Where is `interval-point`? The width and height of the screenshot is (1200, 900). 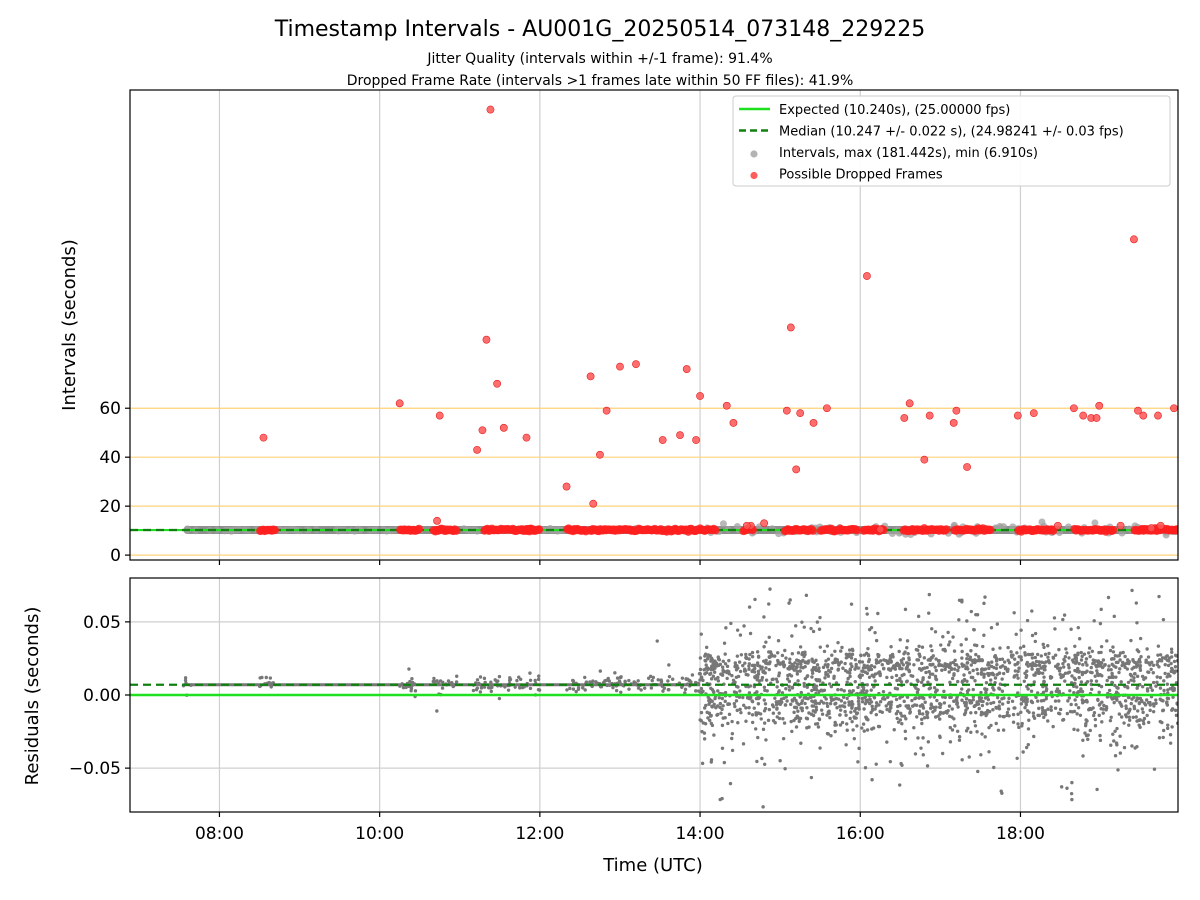
interval-point is located at coordinates (1004, 527).